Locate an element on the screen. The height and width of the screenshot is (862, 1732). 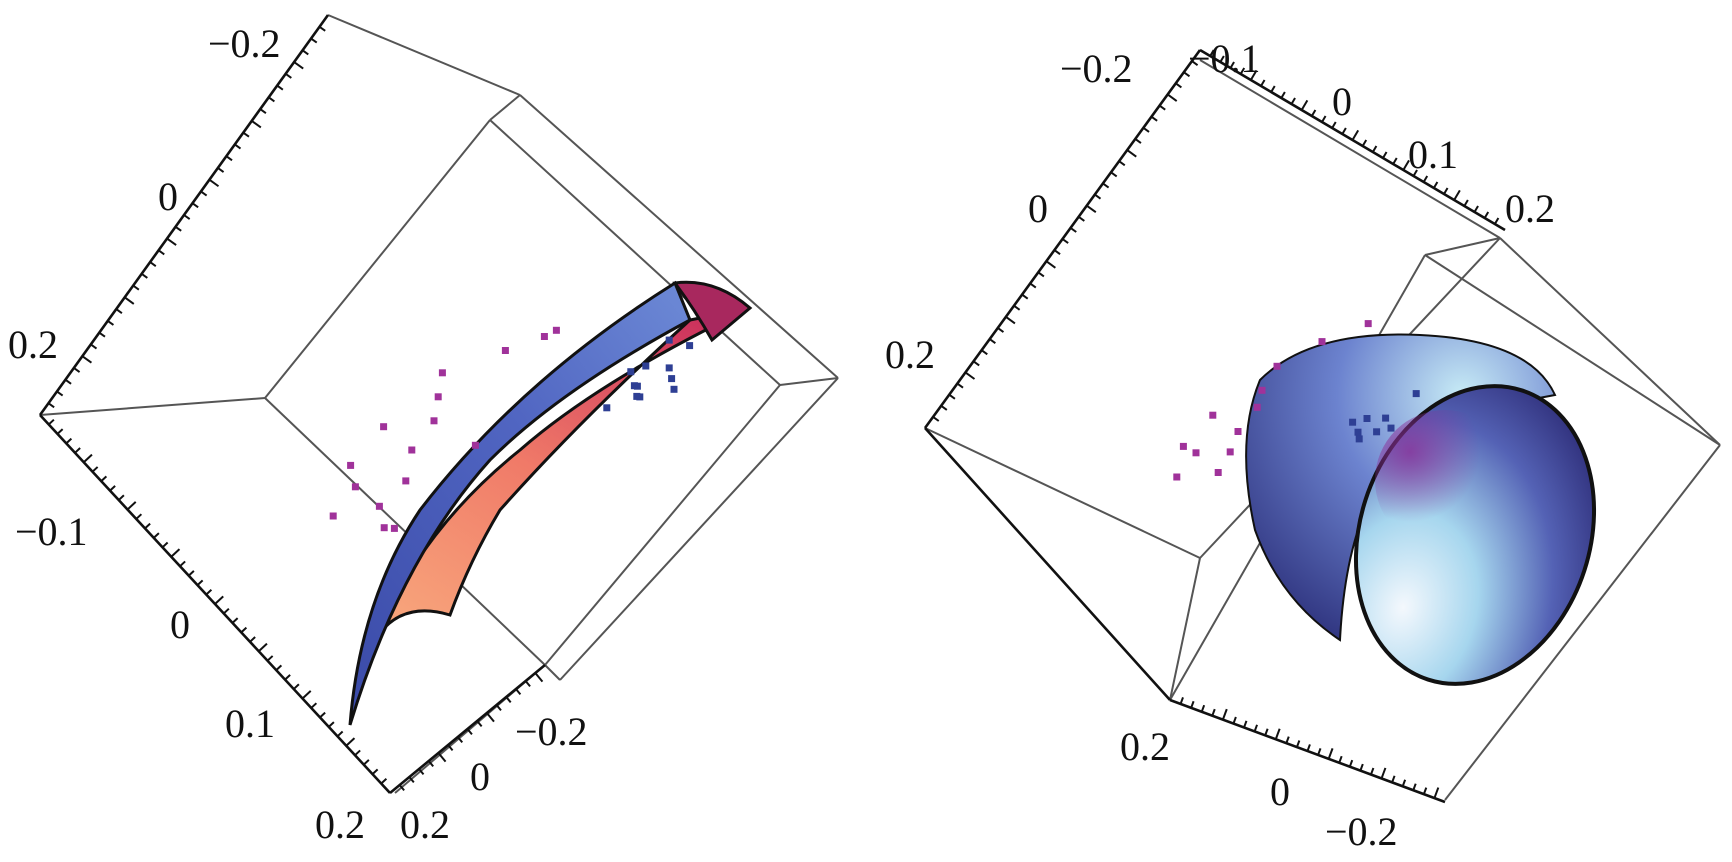
tick-label: −0.1 is located at coordinates (51, 531).